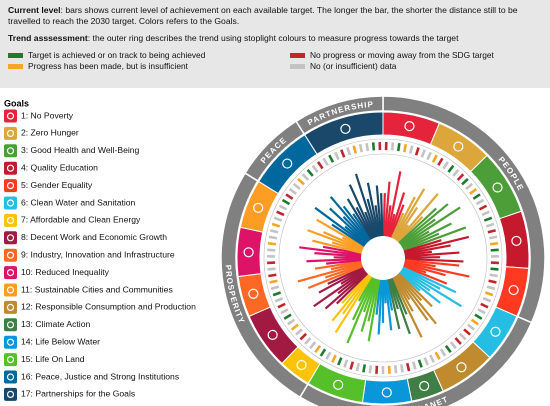 This screenshot has height=406, width=550. I want to click on trend-legend-label: No (or insufficient) data, so click(353, 66).